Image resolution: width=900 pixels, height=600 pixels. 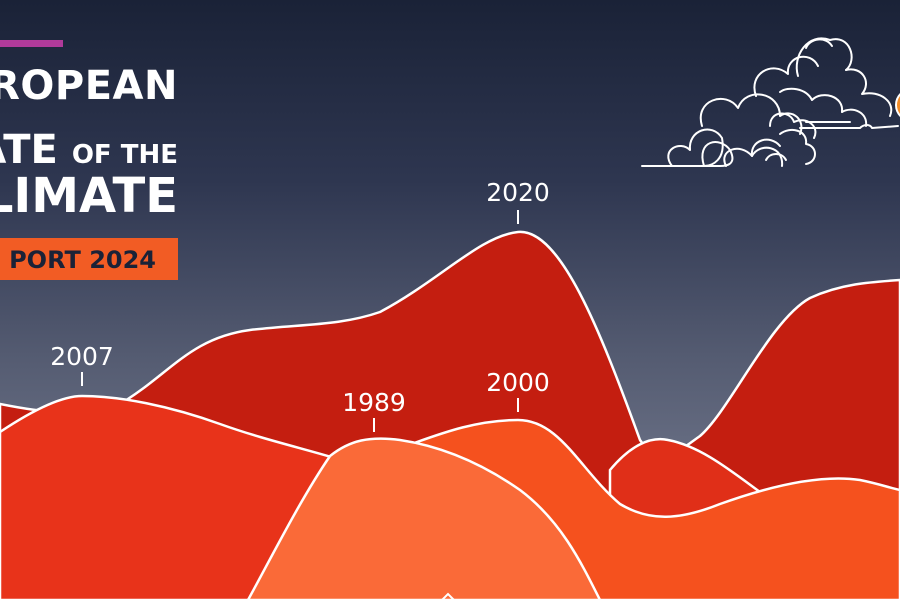 I want to click on title-line-3: LIMATE, so click(x=89, y=196).